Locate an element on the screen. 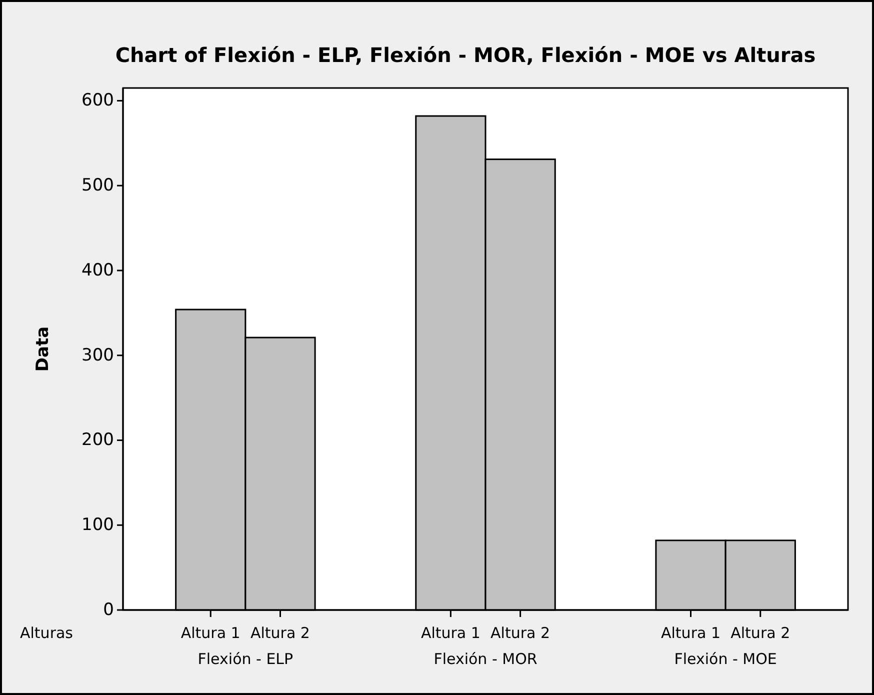 The height and width of the screenshot is (695, 874). x-axis-title: Alturas is located at coordinates (47, 633).